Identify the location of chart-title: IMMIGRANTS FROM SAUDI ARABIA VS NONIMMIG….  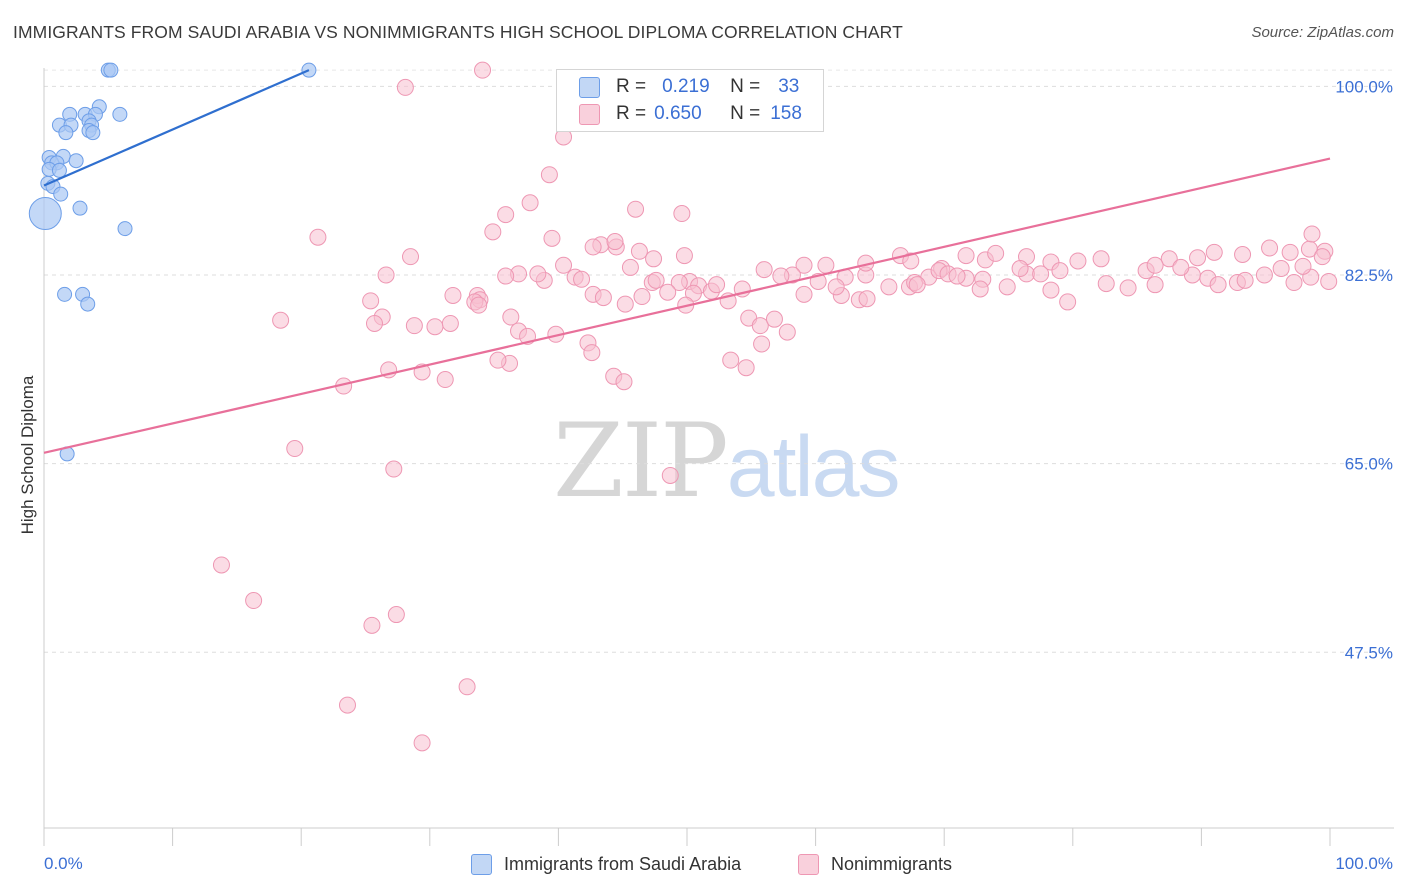
(458, 32).